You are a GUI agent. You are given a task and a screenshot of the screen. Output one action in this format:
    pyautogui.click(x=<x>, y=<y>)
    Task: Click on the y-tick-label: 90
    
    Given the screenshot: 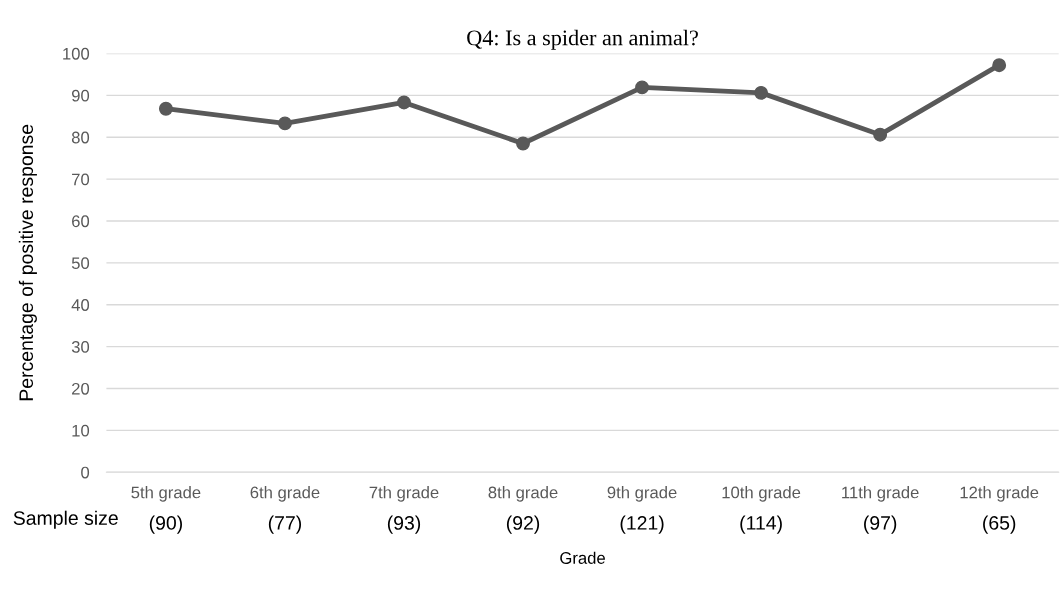 What is the action you would take?
    pyautogui.click(x=80, y=95)
    